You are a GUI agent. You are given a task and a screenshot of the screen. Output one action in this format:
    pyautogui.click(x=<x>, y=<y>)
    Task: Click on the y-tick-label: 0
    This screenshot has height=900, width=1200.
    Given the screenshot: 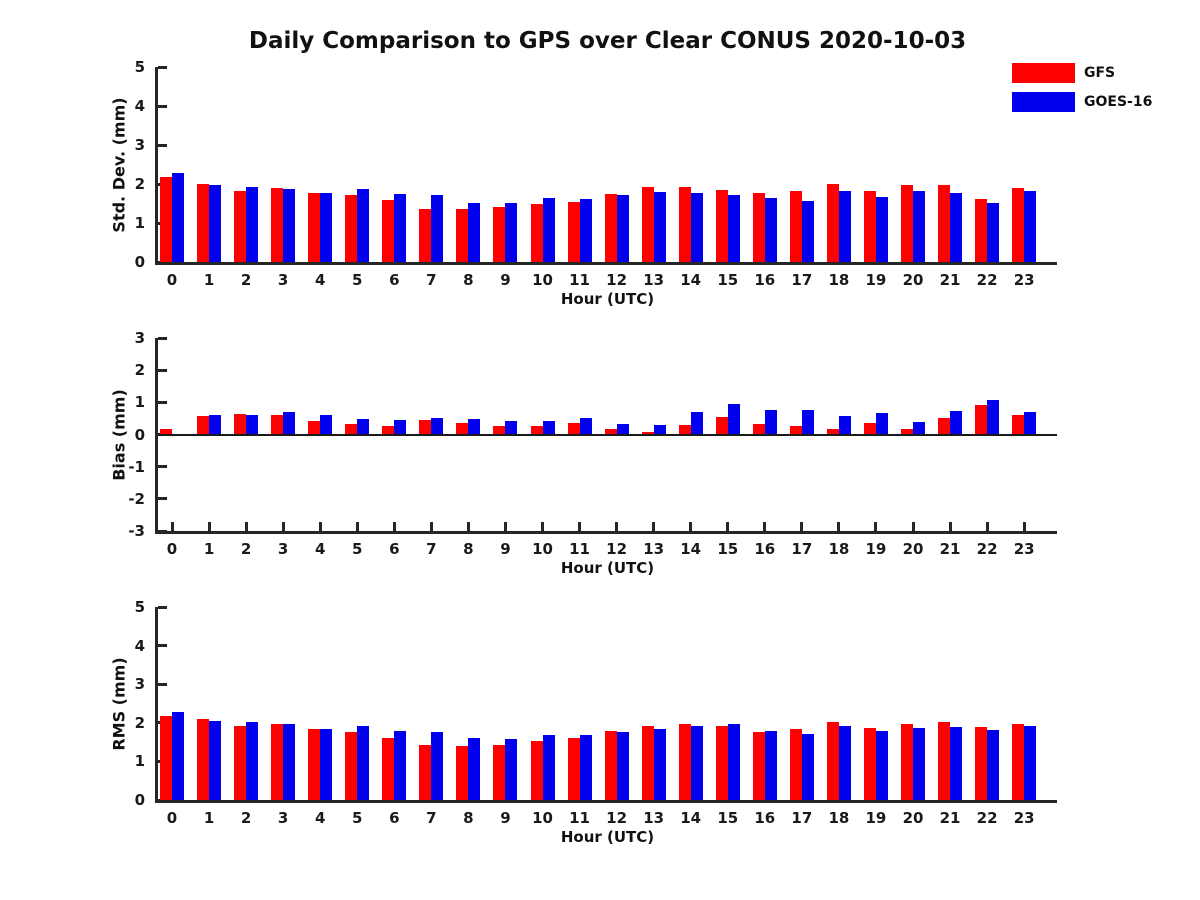 What is the action you would take?
    pyautogui.click(x=139, y=262)
    